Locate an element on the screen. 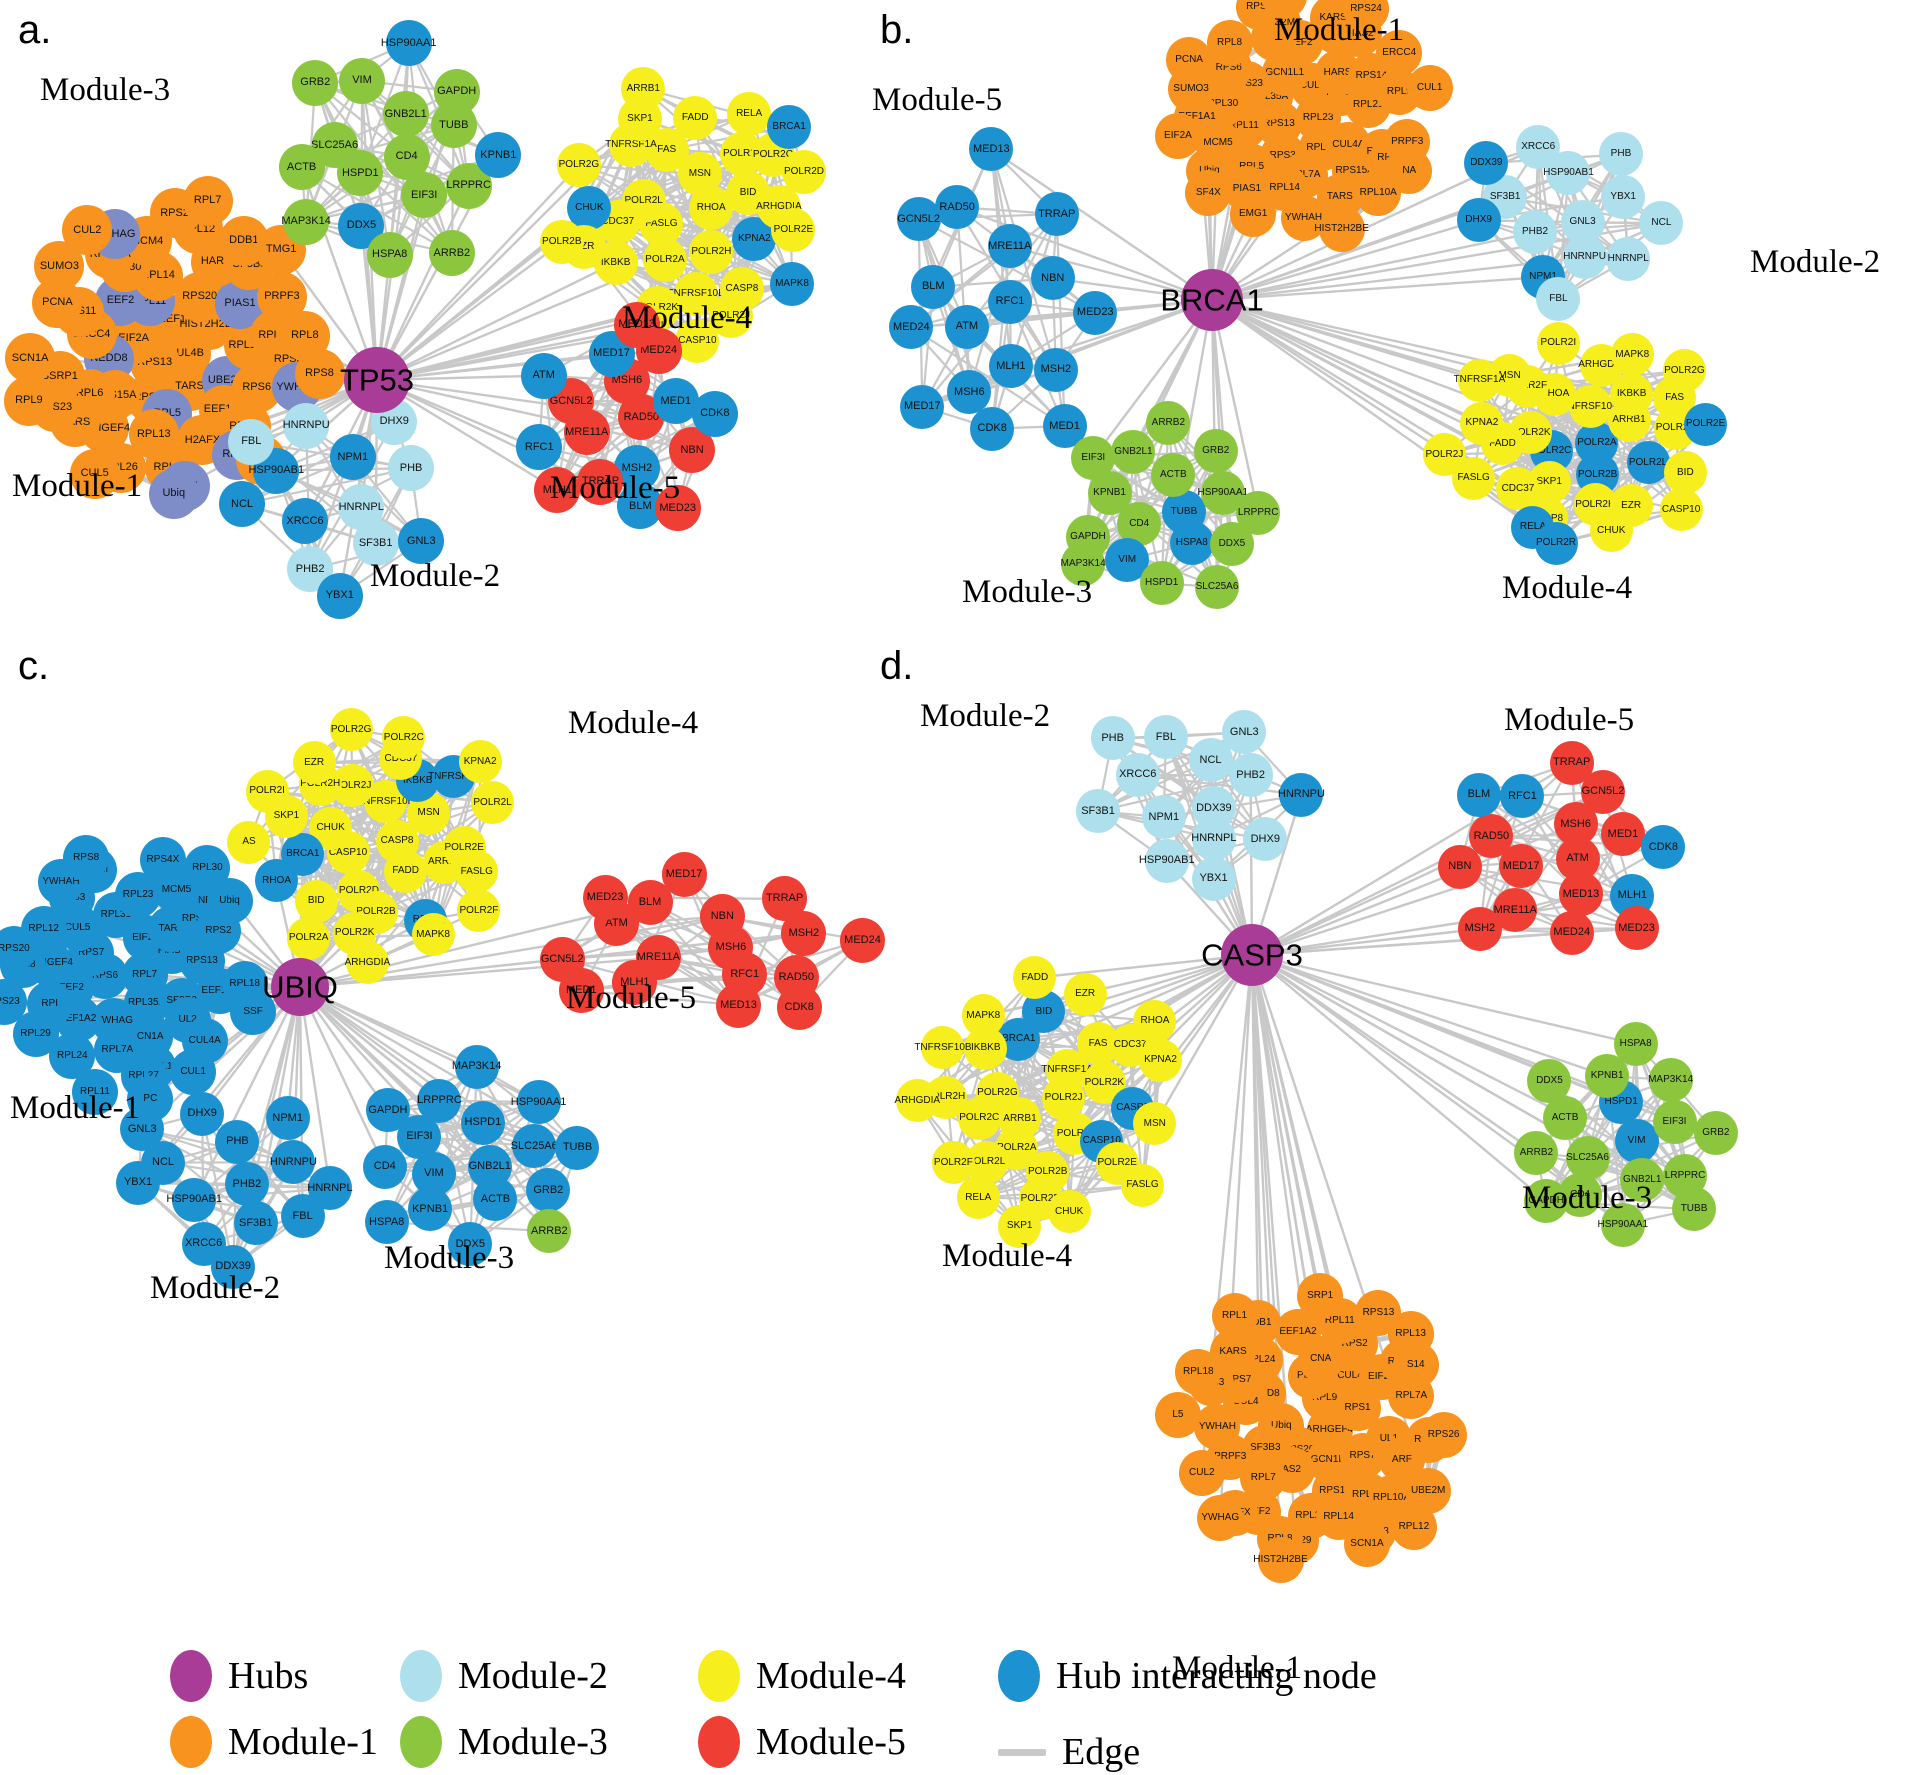 The width and height of the screenshot is (1923, 1775). network-node: NPM1 is located at coordinates (287, 1118).